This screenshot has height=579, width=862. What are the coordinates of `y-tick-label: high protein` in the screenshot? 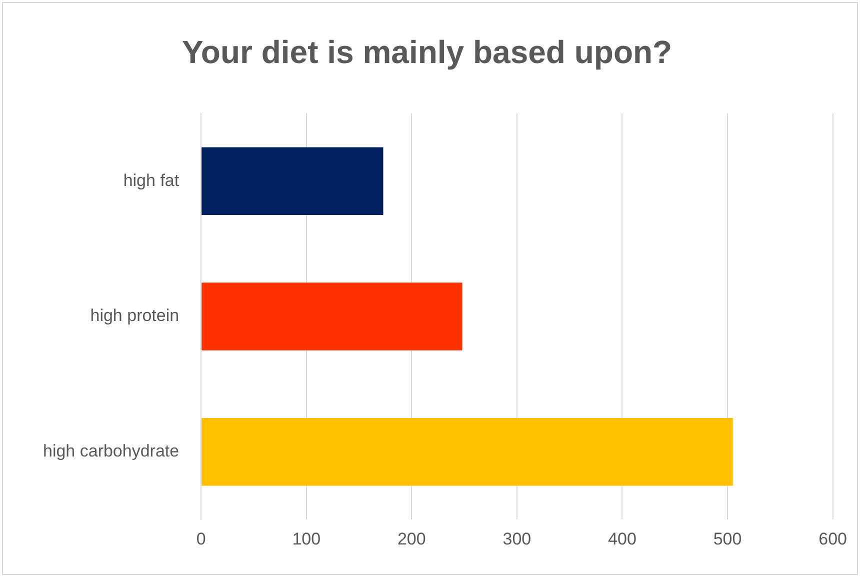 It's located at (135, 316).